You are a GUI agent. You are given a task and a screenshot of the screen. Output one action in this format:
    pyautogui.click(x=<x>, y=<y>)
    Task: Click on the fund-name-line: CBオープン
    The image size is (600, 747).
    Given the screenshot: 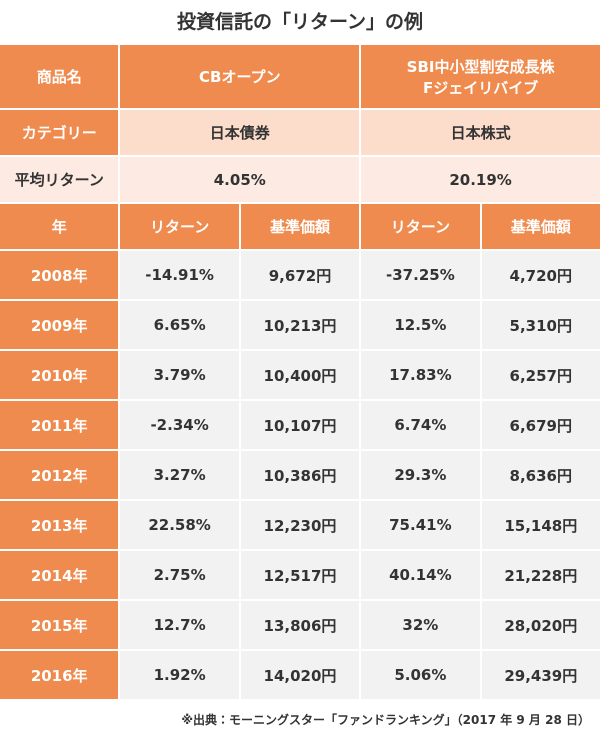 What is the action you would take?
    pyautogui.click(x=240, y=77)
    